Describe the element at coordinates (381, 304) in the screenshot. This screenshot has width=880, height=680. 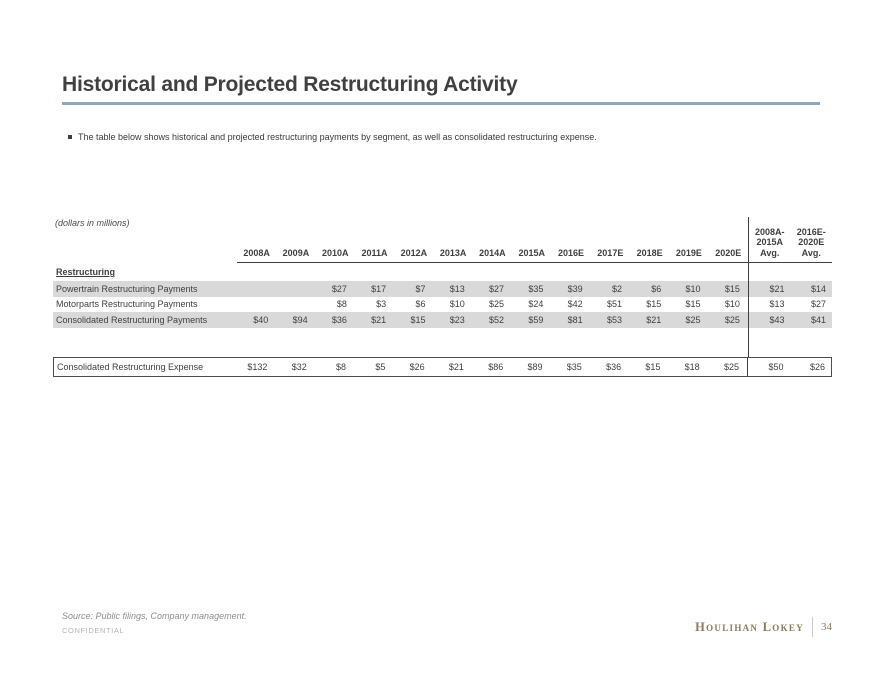
I see `cell-value: $3` at that location.